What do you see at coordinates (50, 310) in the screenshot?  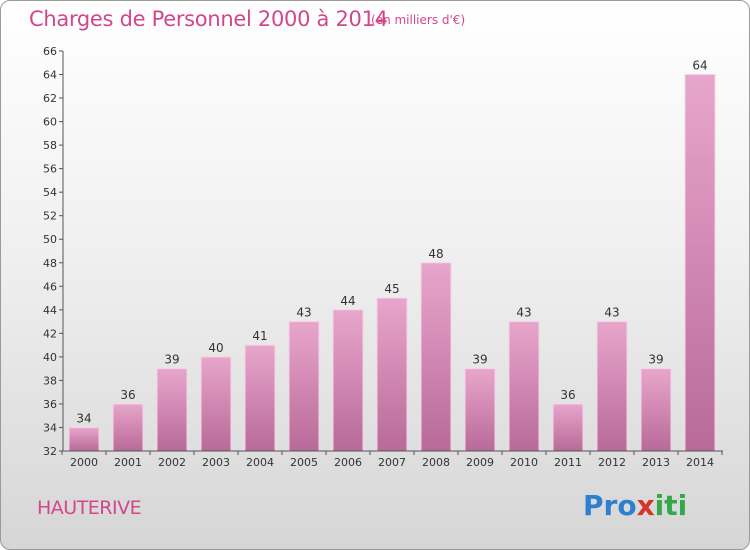 I see `y-tick-label: 44` at bounding box center [50, 310].